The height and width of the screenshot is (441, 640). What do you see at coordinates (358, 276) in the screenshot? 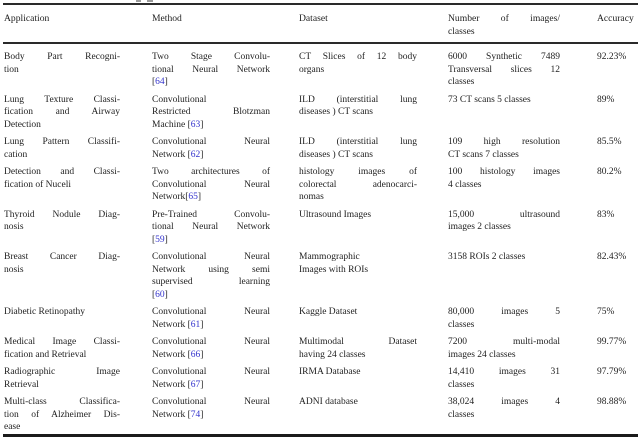
I see `cell-dataset: Mammographic Images with ROIs` at bounding box center [358, 276].